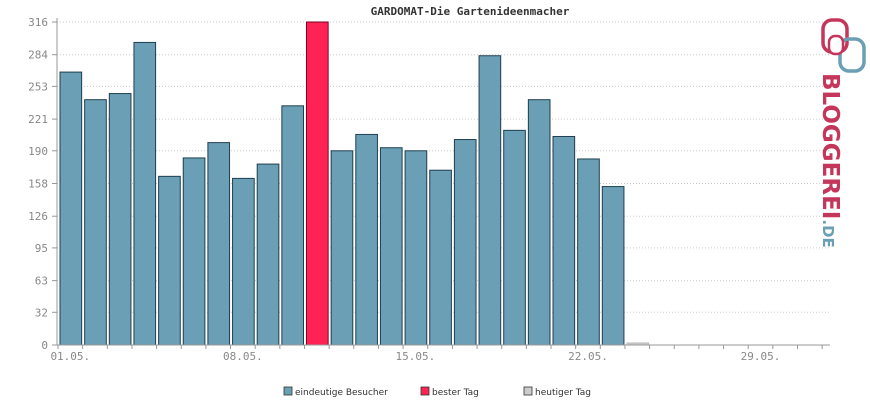 Image resolution: width=870 pixels, height=400 pixels. What do you see at coordinates (38, 22) in the screenshot?
I see `y-tick-label: 316` at bounding box center [38, 22].